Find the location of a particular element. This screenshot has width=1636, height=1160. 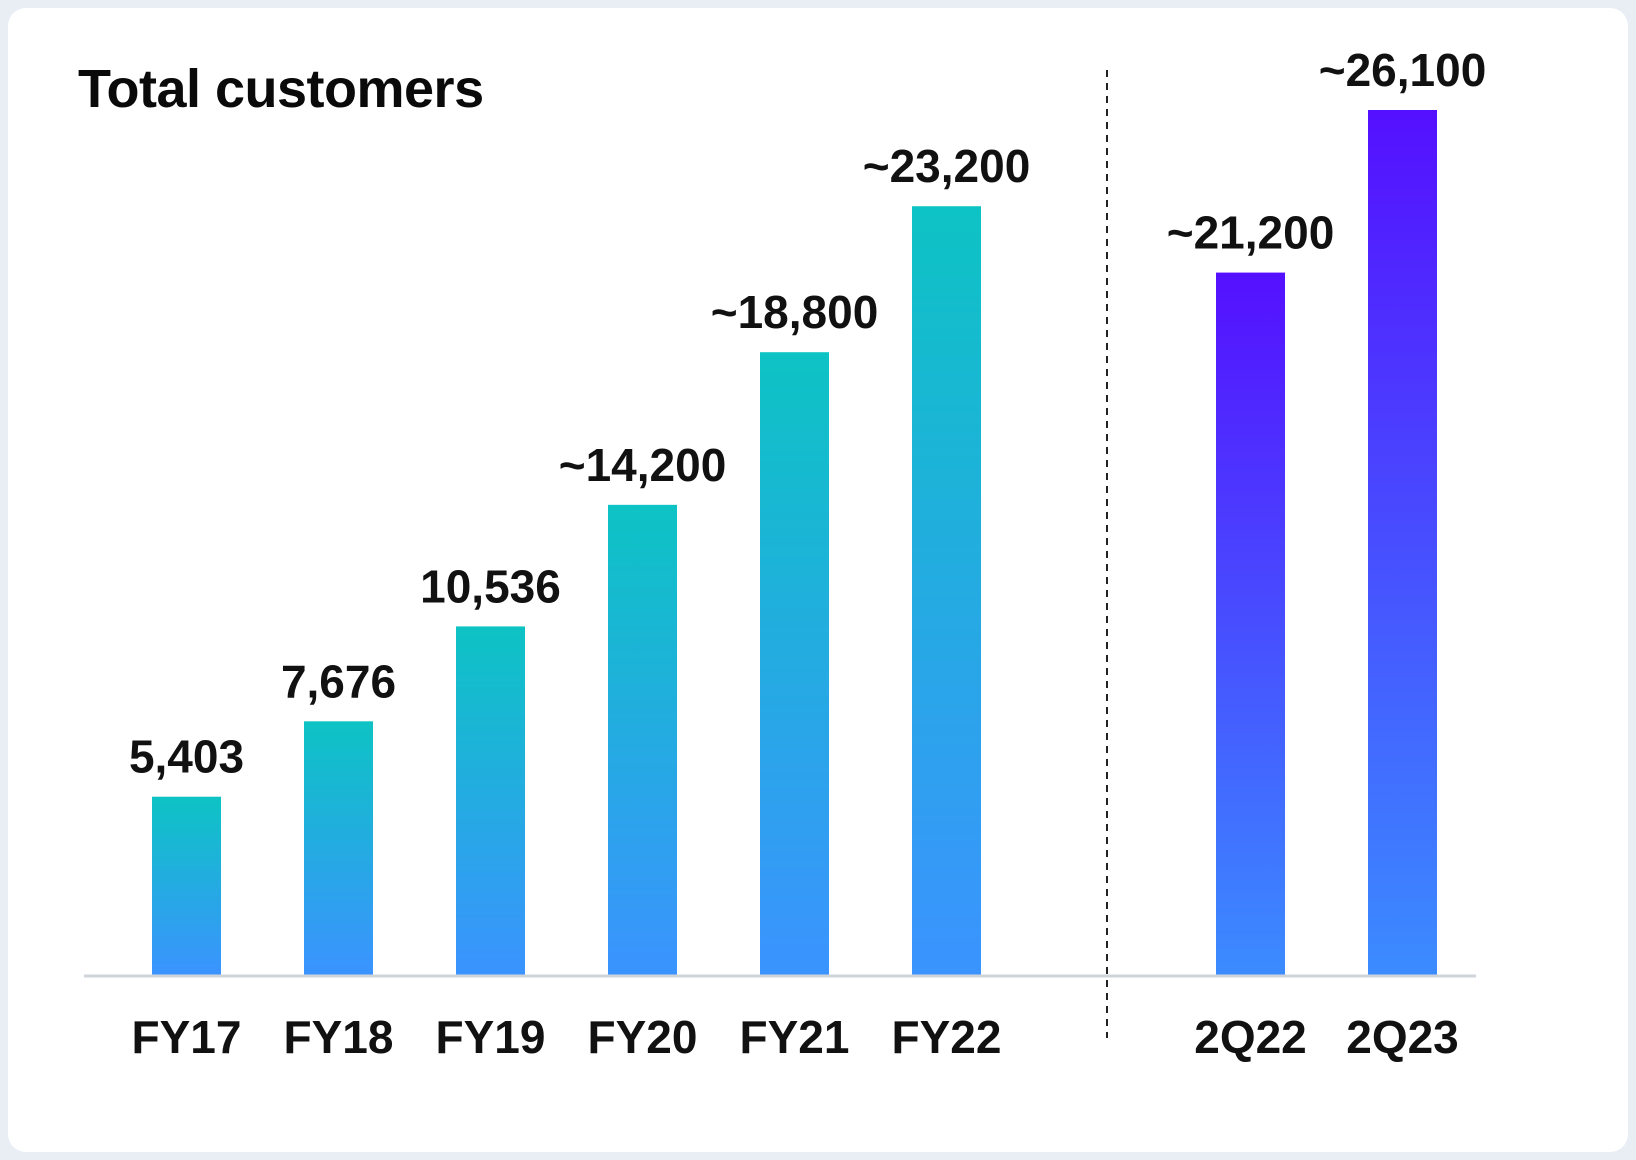

data-label-fy19: 10,536 is located at coordinates (490, 586).